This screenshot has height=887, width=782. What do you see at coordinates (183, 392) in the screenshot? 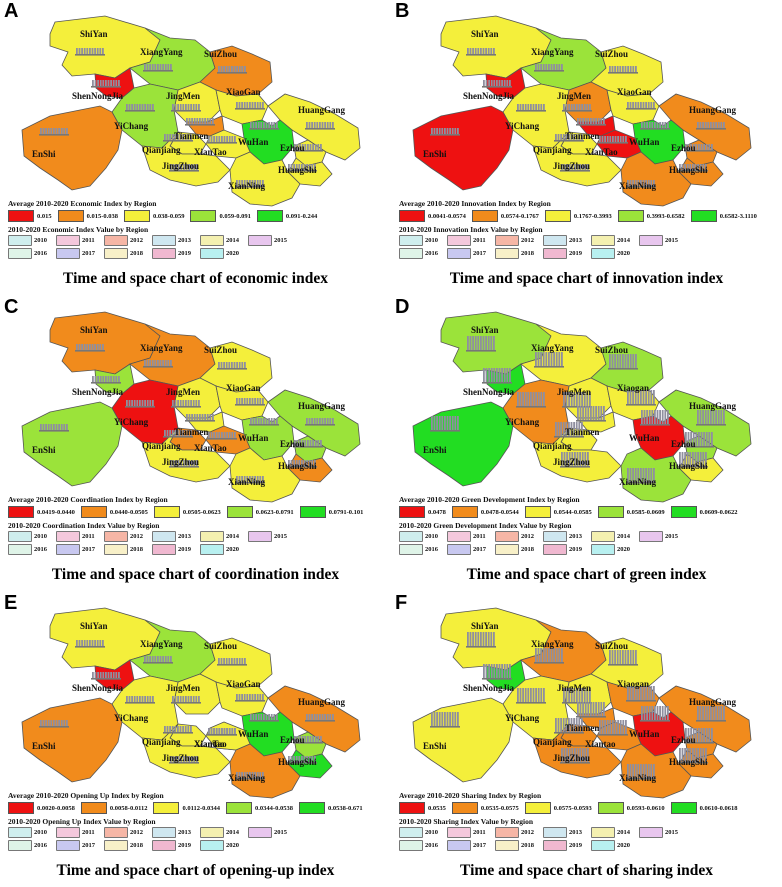
I see `region-label: JingMen` at bounding box center [183, 392].